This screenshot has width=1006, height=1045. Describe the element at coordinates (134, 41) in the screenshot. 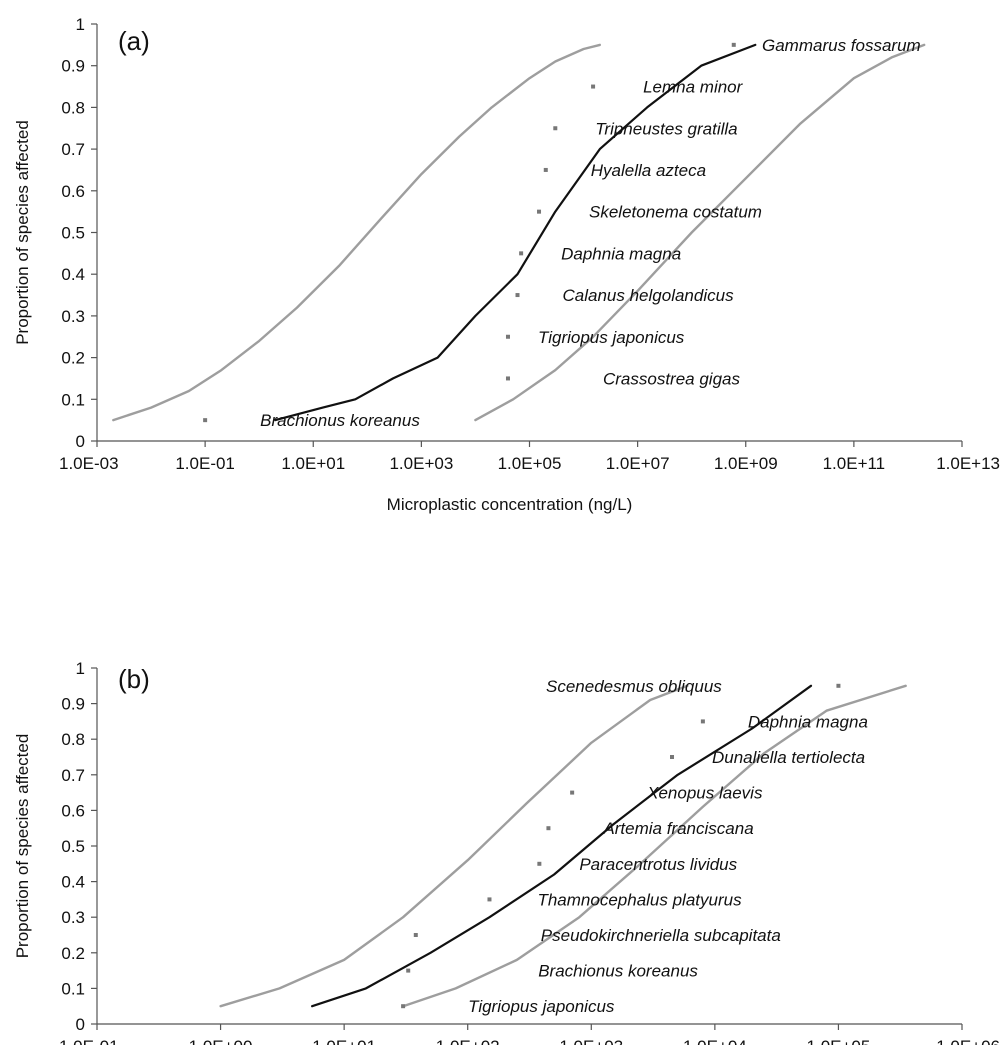

I see `panel-label: (a)` at that location.